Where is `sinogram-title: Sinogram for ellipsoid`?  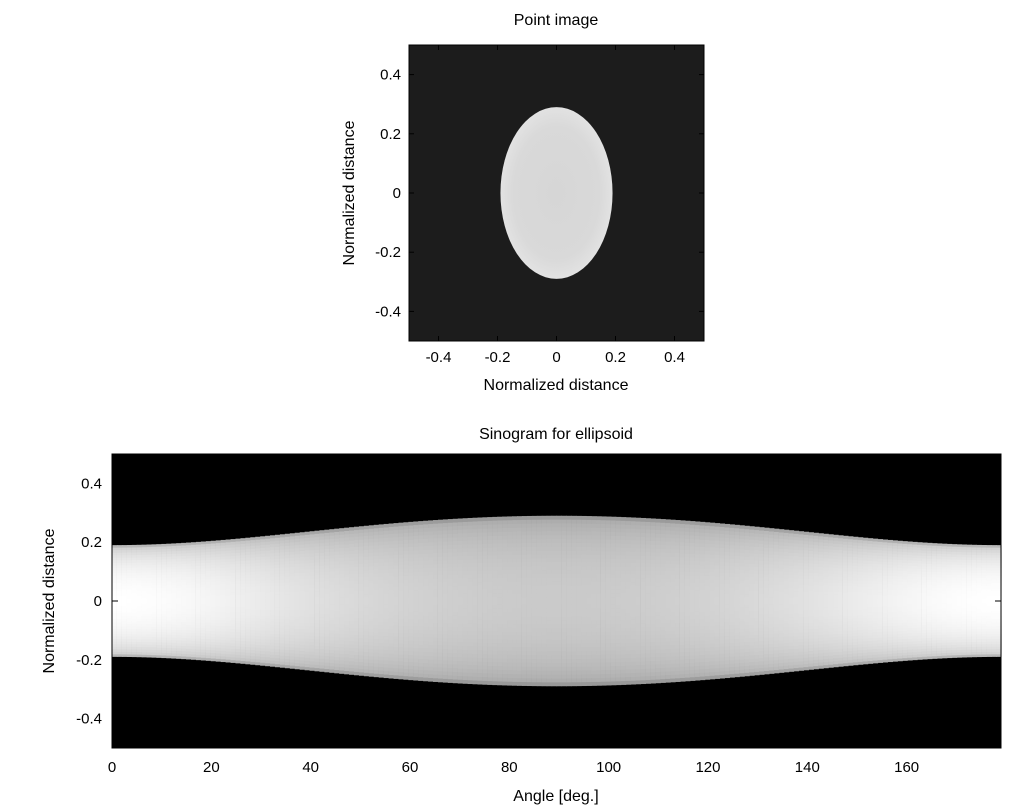
sinogram-title: Sinogram for ellipsoid is located at coordinates (556, 434).